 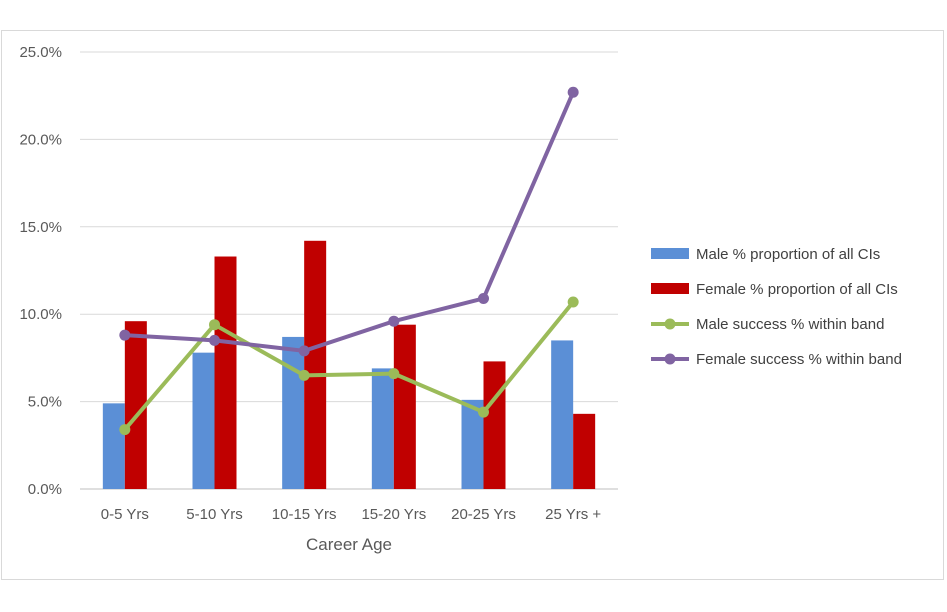 I want to click on y-tick-label: 0.0%, so click(x=45, y=489).